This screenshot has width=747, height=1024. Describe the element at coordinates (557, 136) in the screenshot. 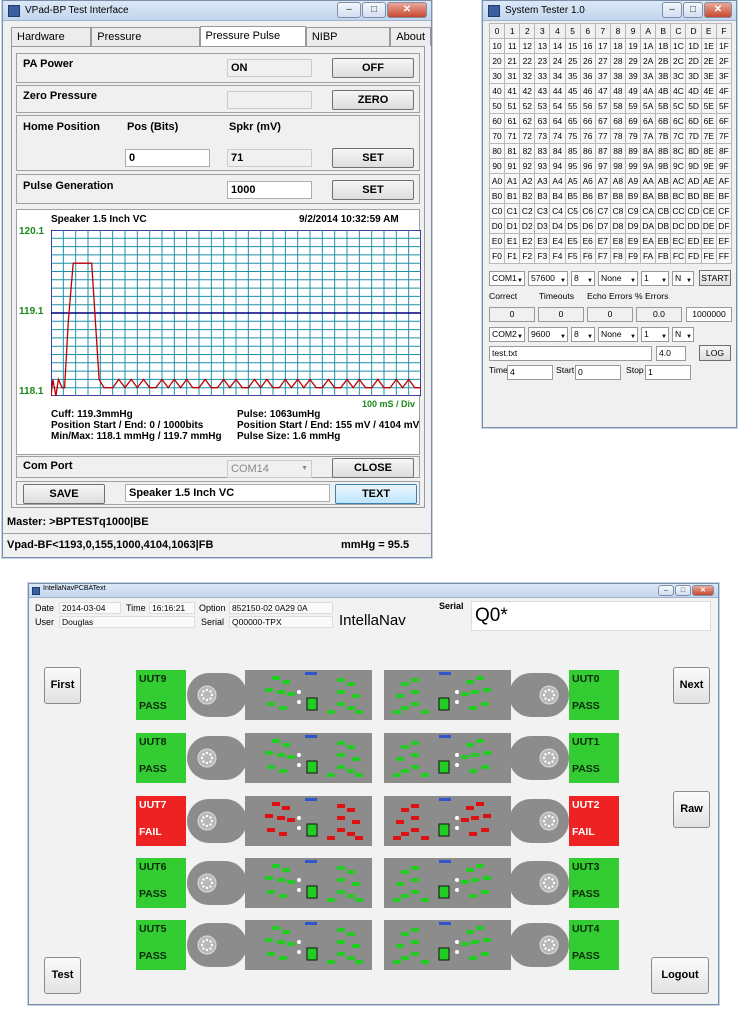

I see `hex-cell: 74` at that location.